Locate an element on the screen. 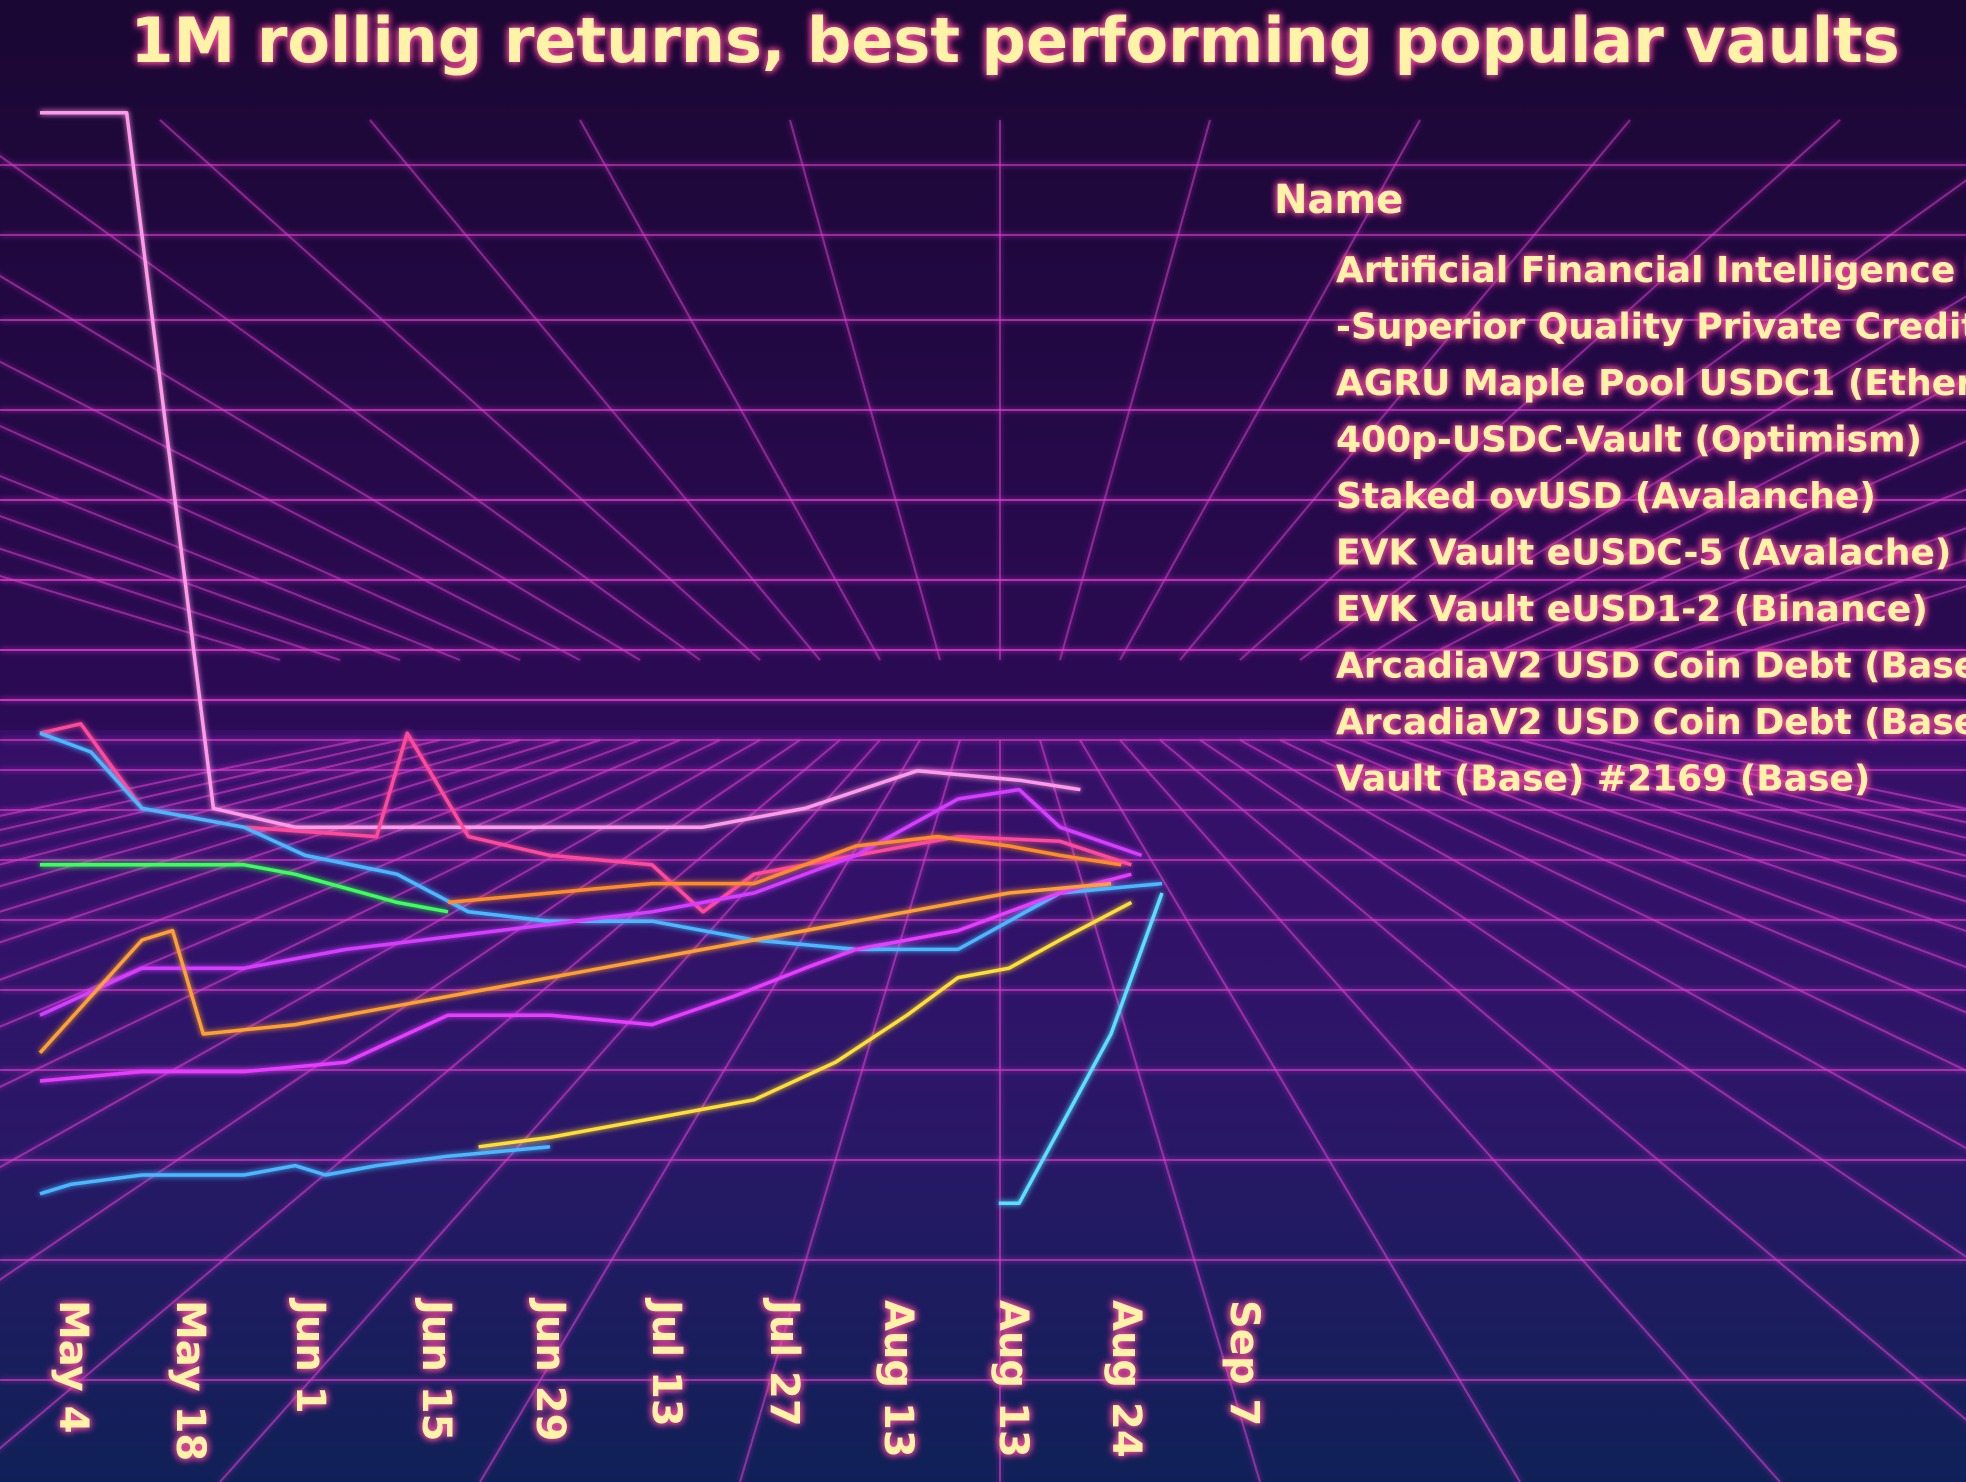 This screenshot has height=1482, width=1966. x-tick-label: Aug 24 is located at coordinates (1126, 1379).